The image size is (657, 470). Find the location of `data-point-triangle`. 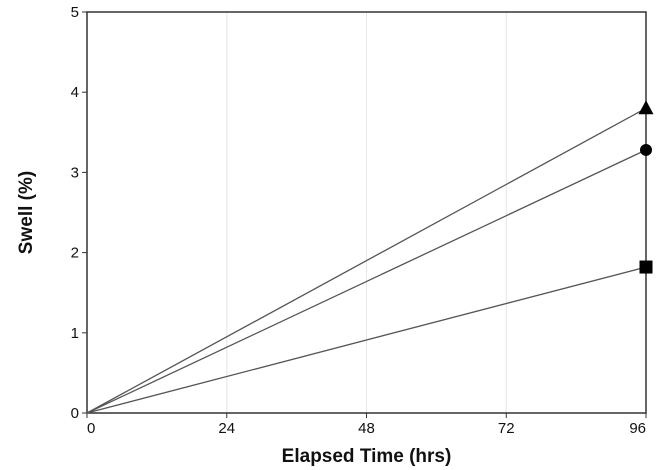

data-point-triangle is located at coordinates (646, 107).